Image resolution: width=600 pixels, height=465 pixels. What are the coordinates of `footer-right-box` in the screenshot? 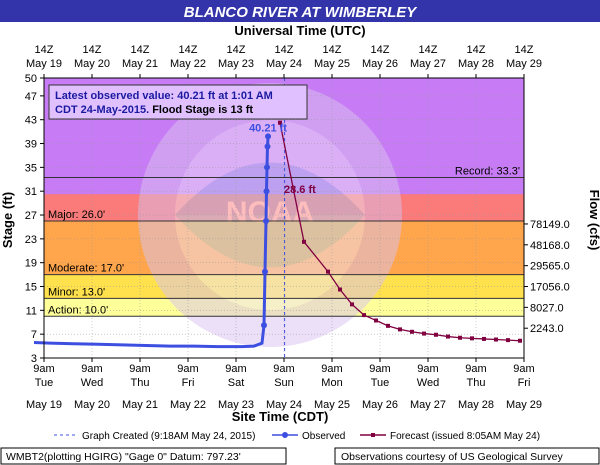 It's located at (467, 456).